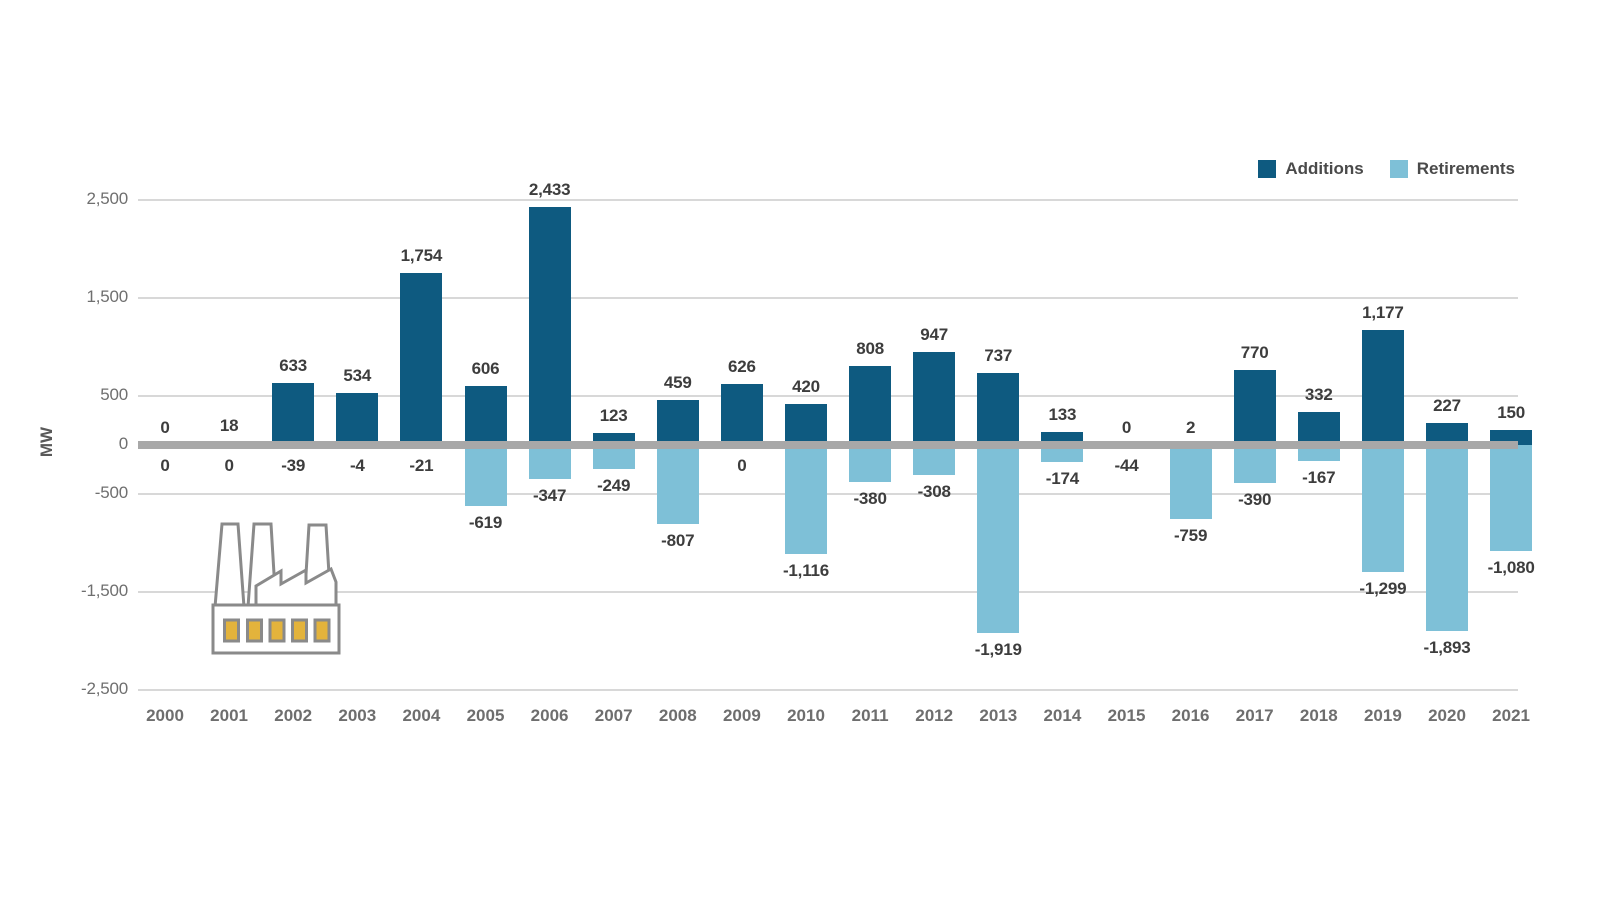 The width and height of the screenshot is (1600, 900). What do you see at coordinates (1382, 387) in the screenshot?
I see `additions-bar-2019` at bounding box center [1382, 387].